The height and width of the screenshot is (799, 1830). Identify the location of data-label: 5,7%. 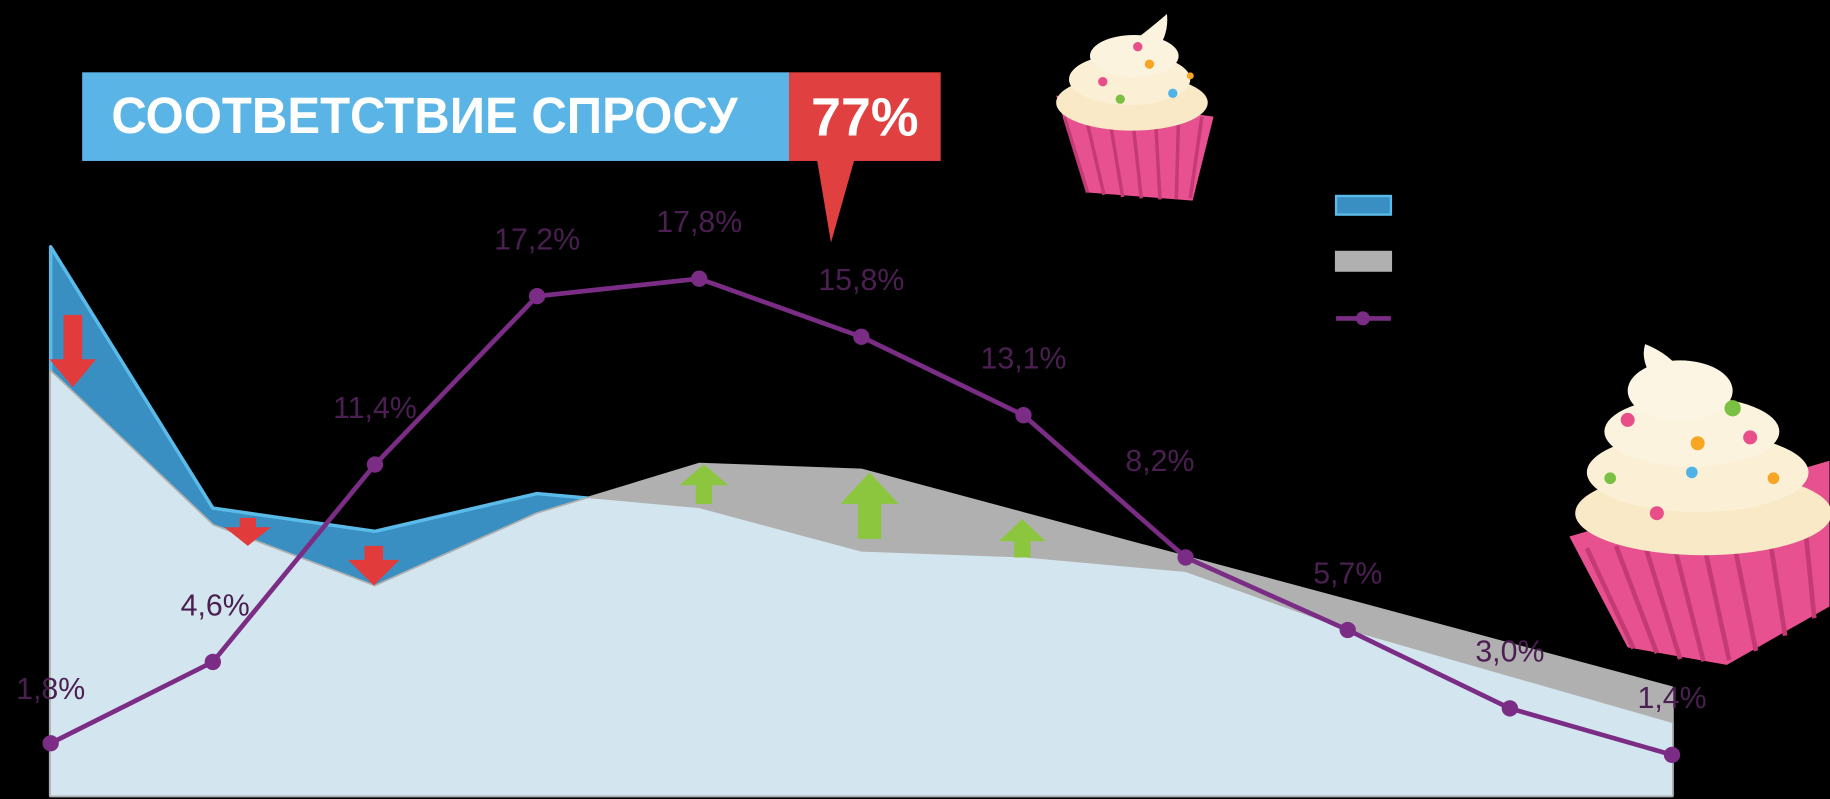
(1347, 573).